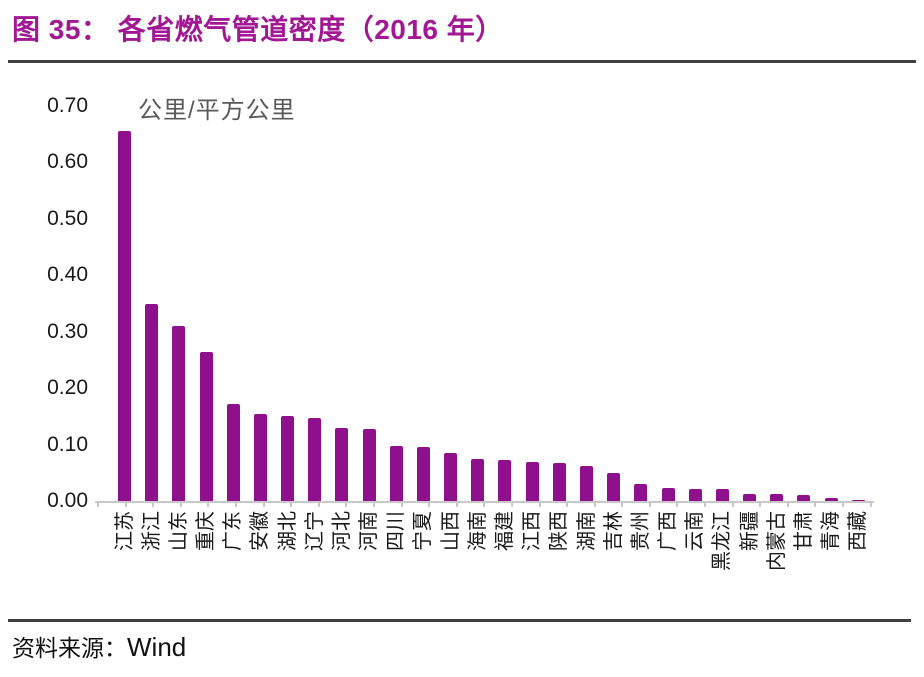 The height and width of the screenshot is (677, 924). What do you see at coordinates (831, 561) in the screenshot?
I see `x-axis-label: 青海` at bounding box center [831, 561].